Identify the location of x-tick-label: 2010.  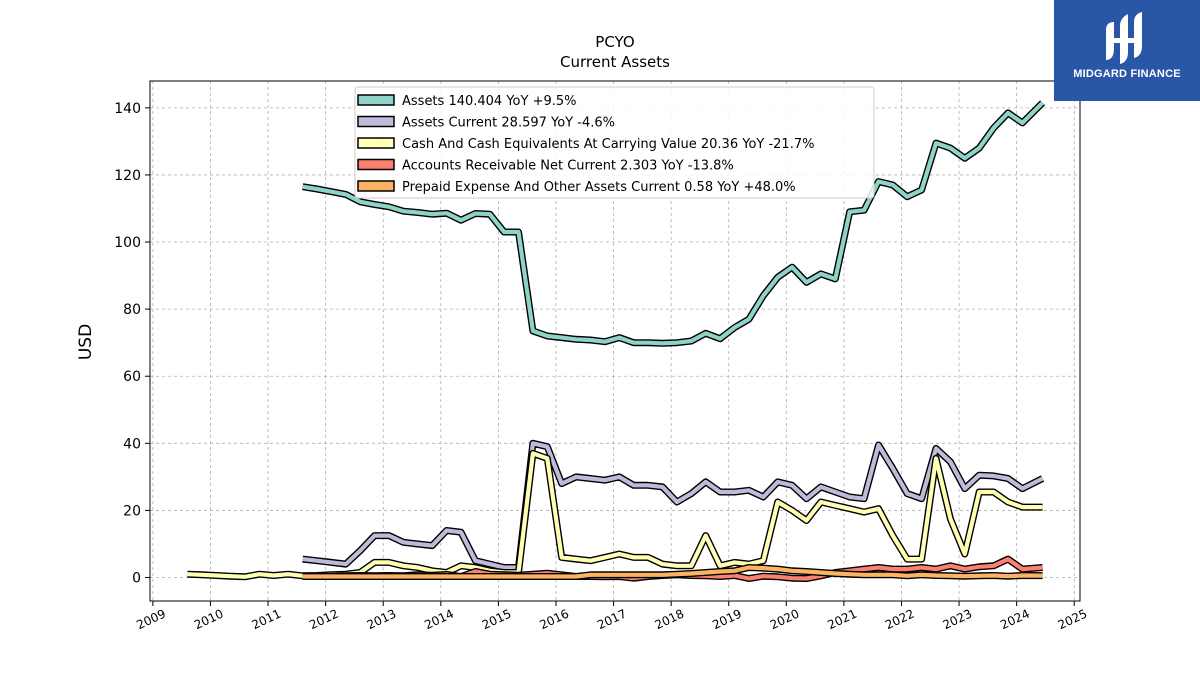
(209, 620).